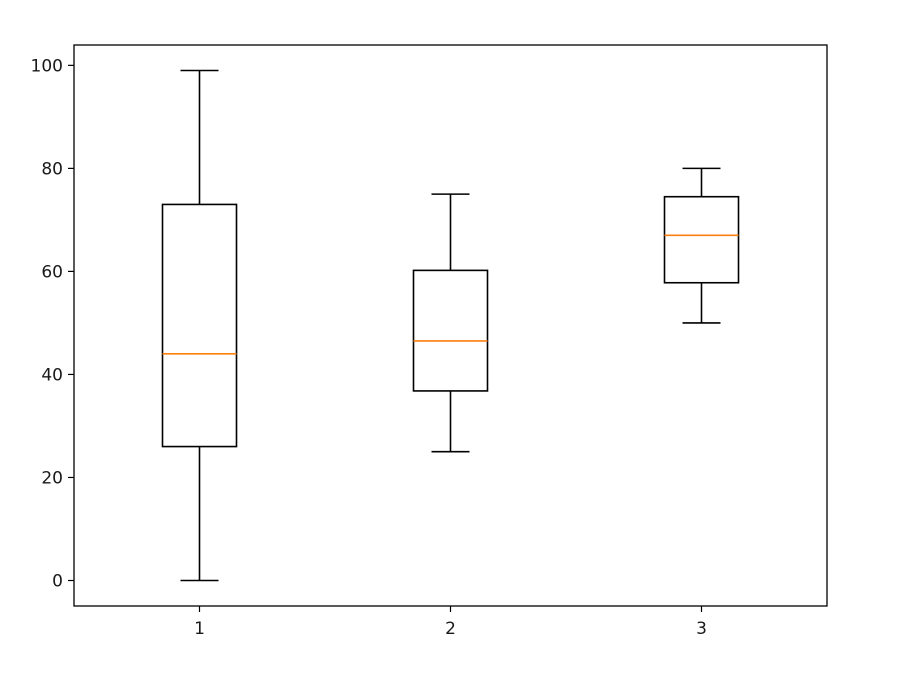  What do you see at coordinates (199, 629) in the screenshot?
I see `x-tick-label-0: 1` at bounding box center [199, 629].